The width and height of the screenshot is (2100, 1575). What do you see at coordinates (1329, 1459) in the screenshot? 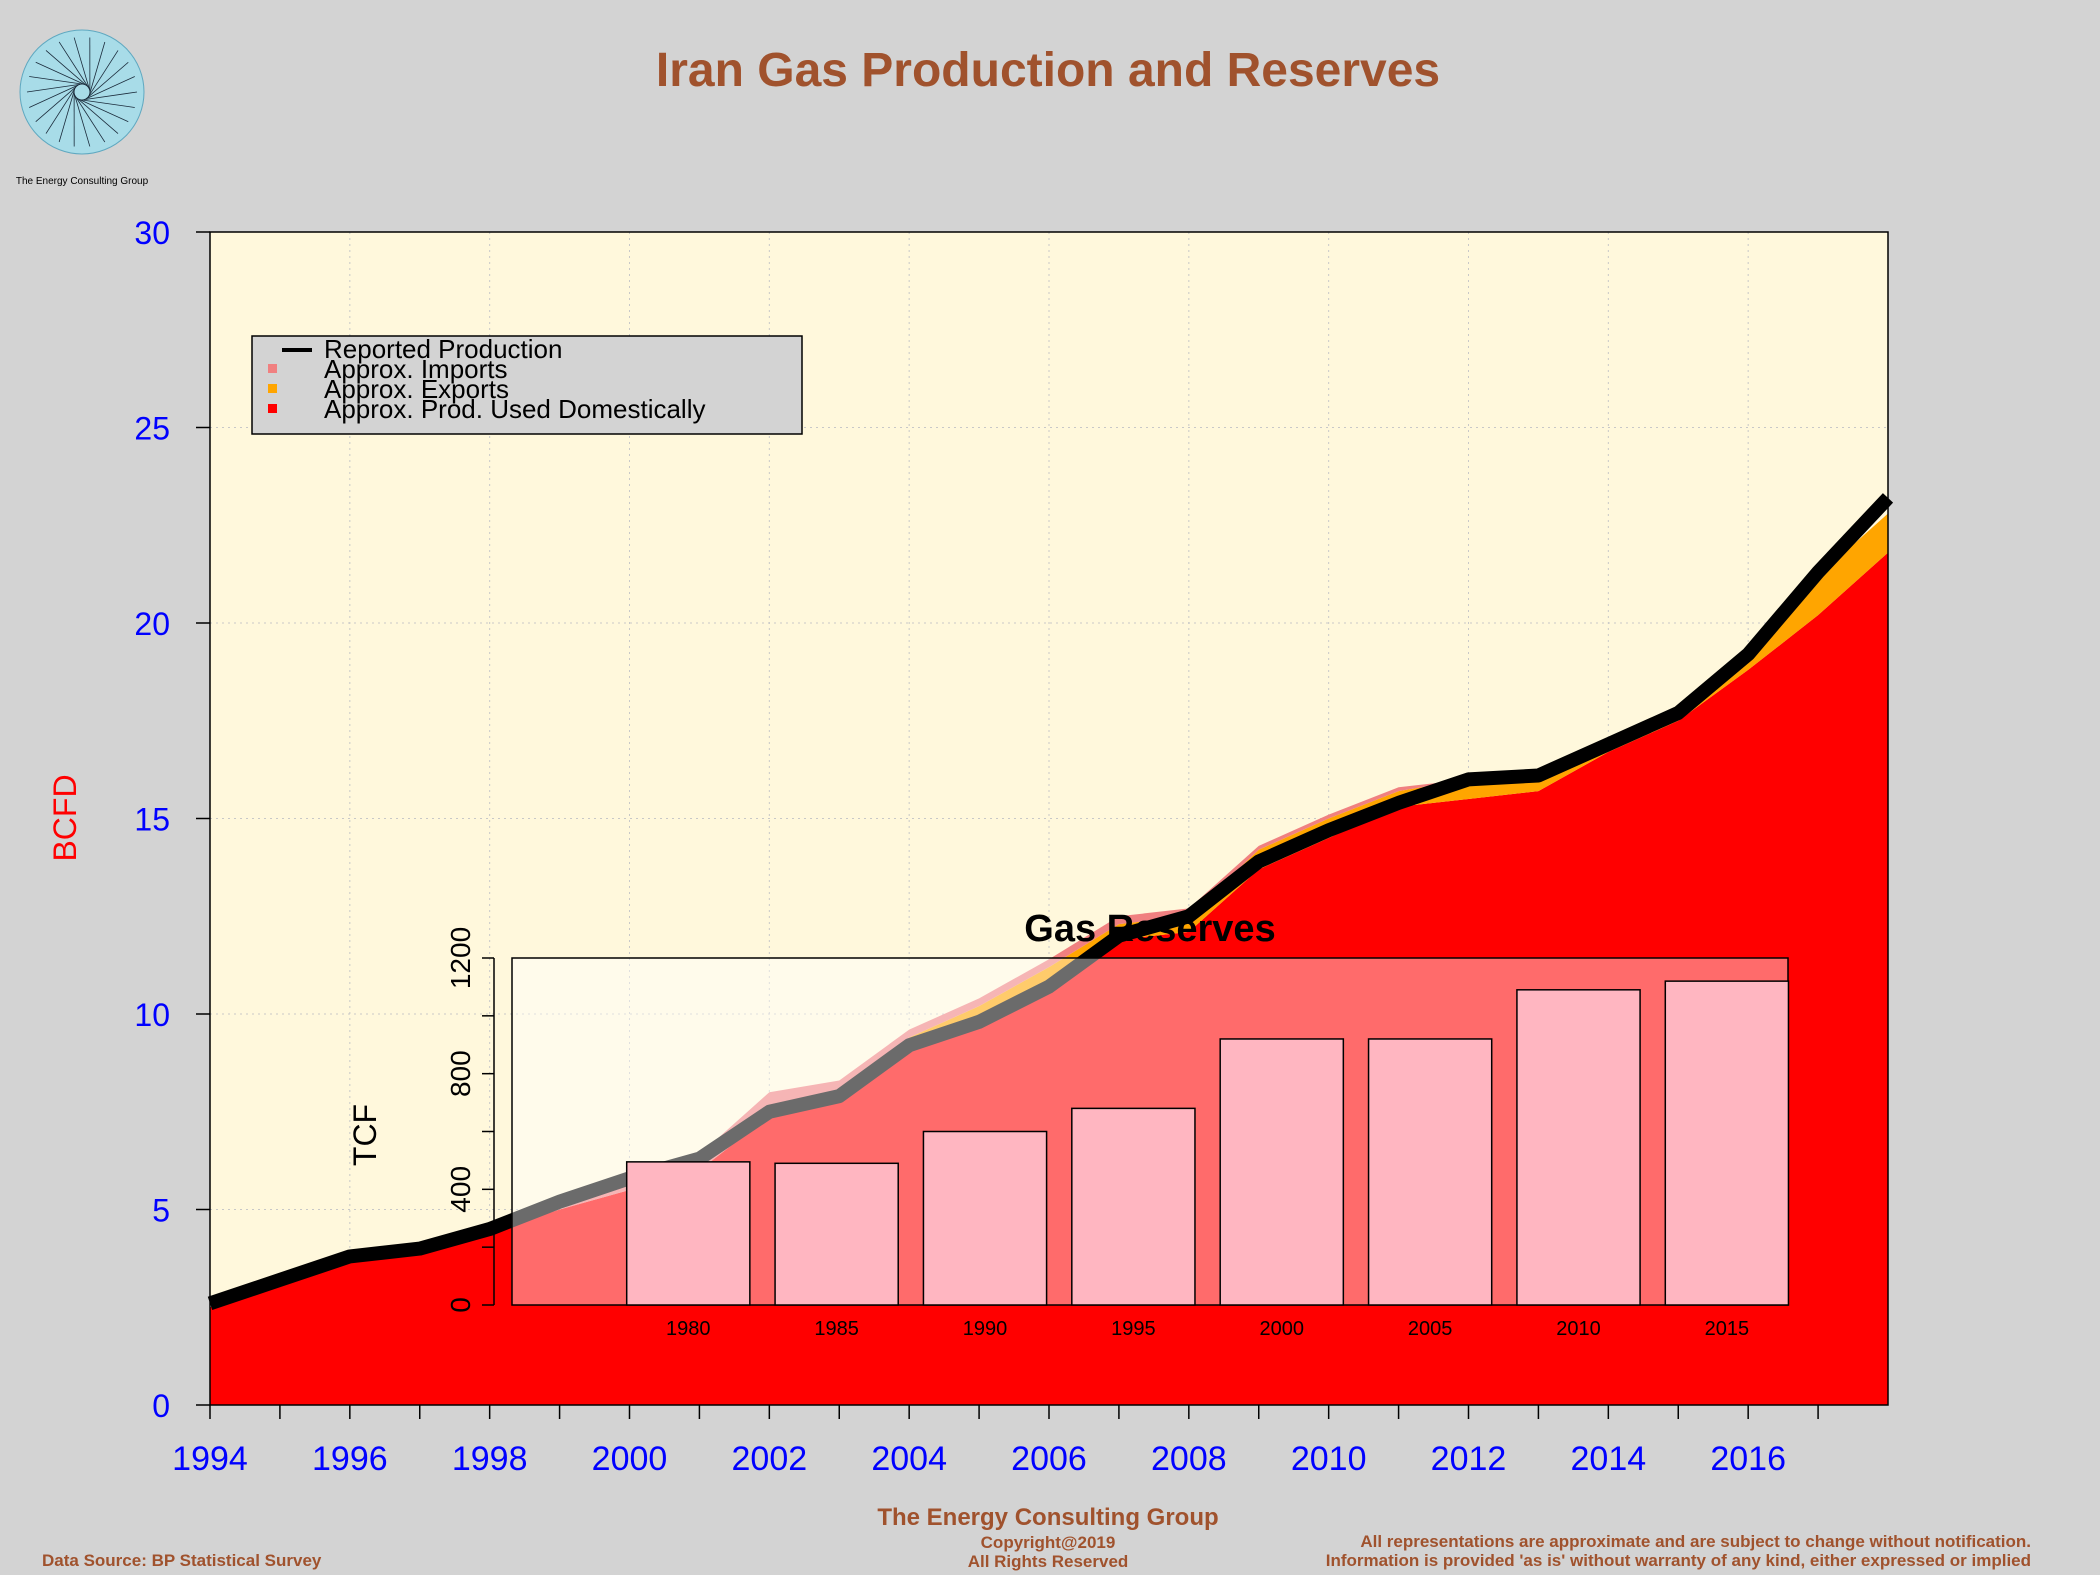
I see `x-tick-label: 2010` at bounding box center [1329, 1459].